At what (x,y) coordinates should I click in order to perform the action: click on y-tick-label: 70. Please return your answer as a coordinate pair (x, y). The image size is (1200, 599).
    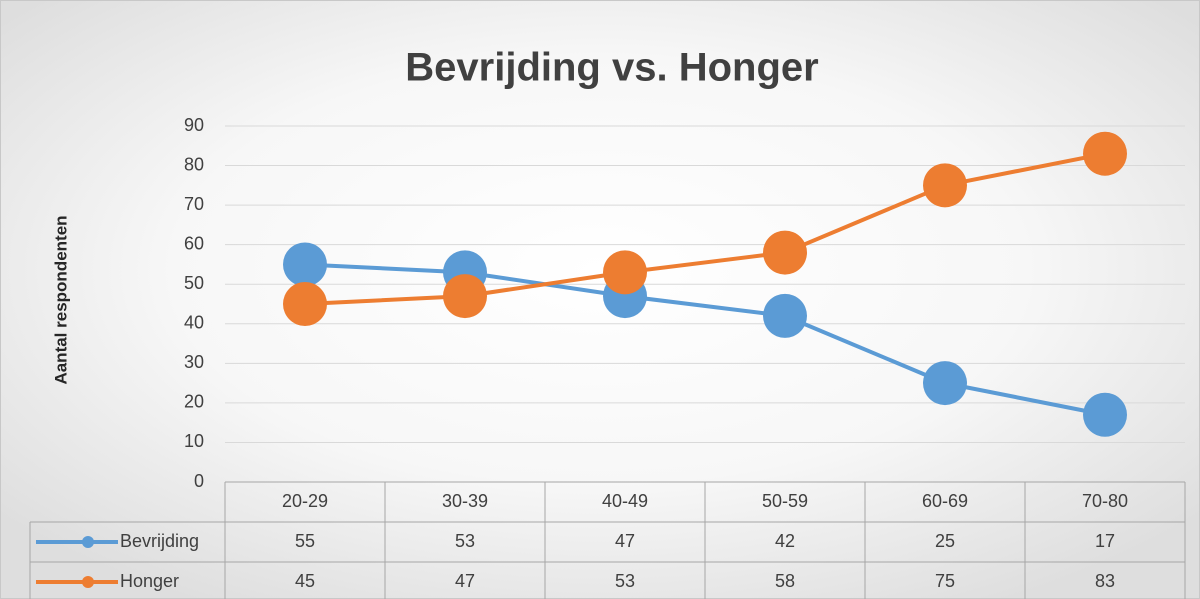
    Looking at the image, I should click on (194, 204).